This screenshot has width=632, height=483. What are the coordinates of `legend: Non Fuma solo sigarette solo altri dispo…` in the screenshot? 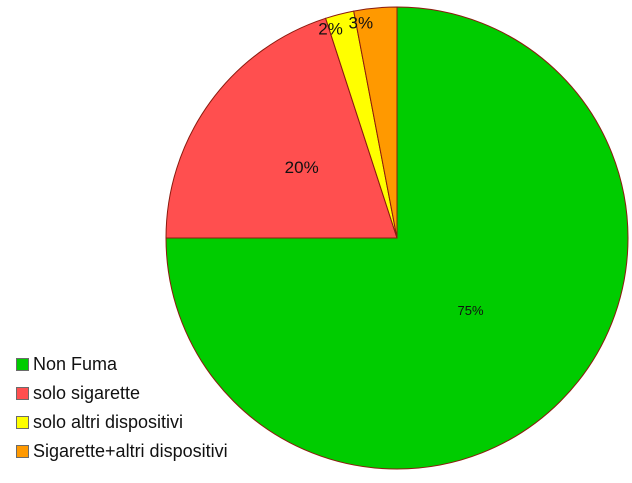 It's located at (122, 408).